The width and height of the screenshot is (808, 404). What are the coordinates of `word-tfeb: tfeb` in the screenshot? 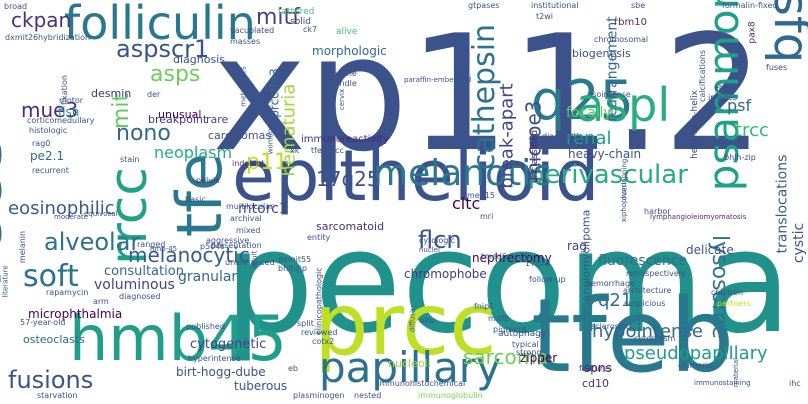 It's located at (633, 336).